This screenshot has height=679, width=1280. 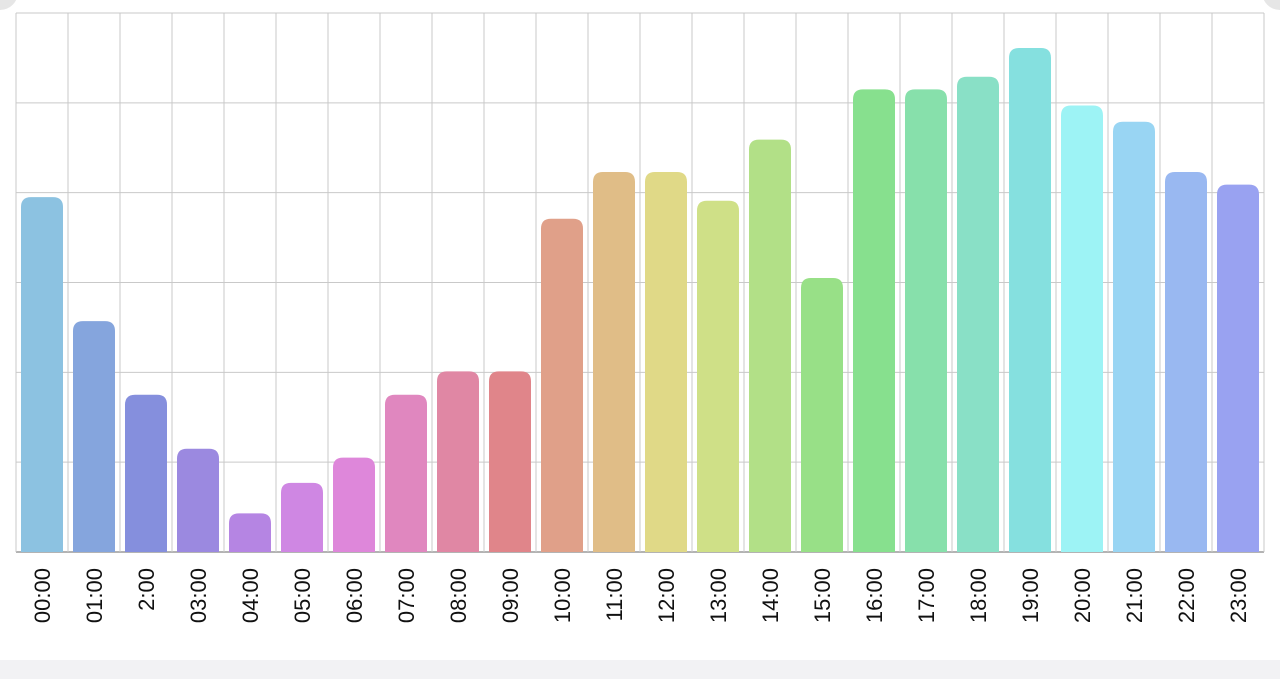 What do you see at coordinates (562, 595) in the screenshot?
I see `x-tick-label: 10:00` at bounding box center [562, 595].